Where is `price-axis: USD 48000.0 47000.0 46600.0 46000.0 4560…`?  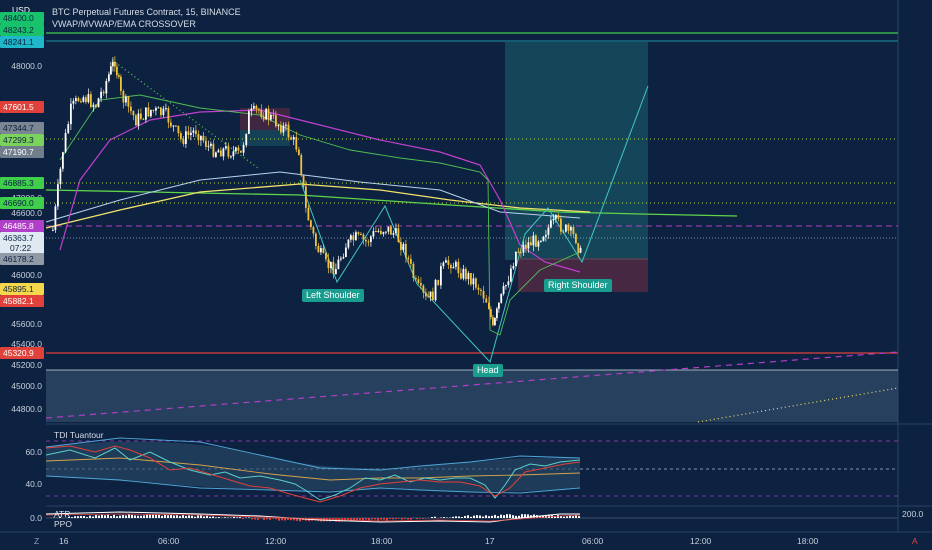 price-axis: USD 48000.0 47000.0 46600.0 46000.0 4560… is located at coordinates (23, 275).